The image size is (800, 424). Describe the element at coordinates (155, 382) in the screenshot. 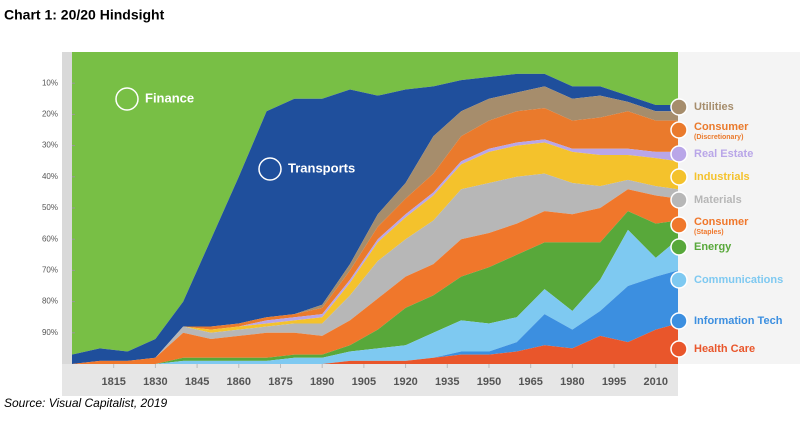

I see `x-tick-label: 1830` at that location.